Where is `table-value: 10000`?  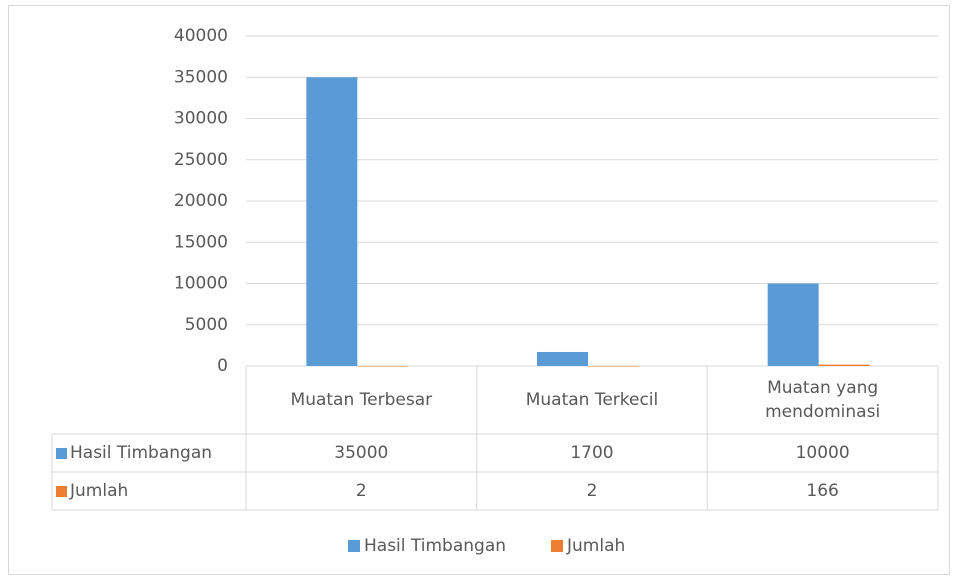
table-value: 10000 is located at coordinates (822, 453).